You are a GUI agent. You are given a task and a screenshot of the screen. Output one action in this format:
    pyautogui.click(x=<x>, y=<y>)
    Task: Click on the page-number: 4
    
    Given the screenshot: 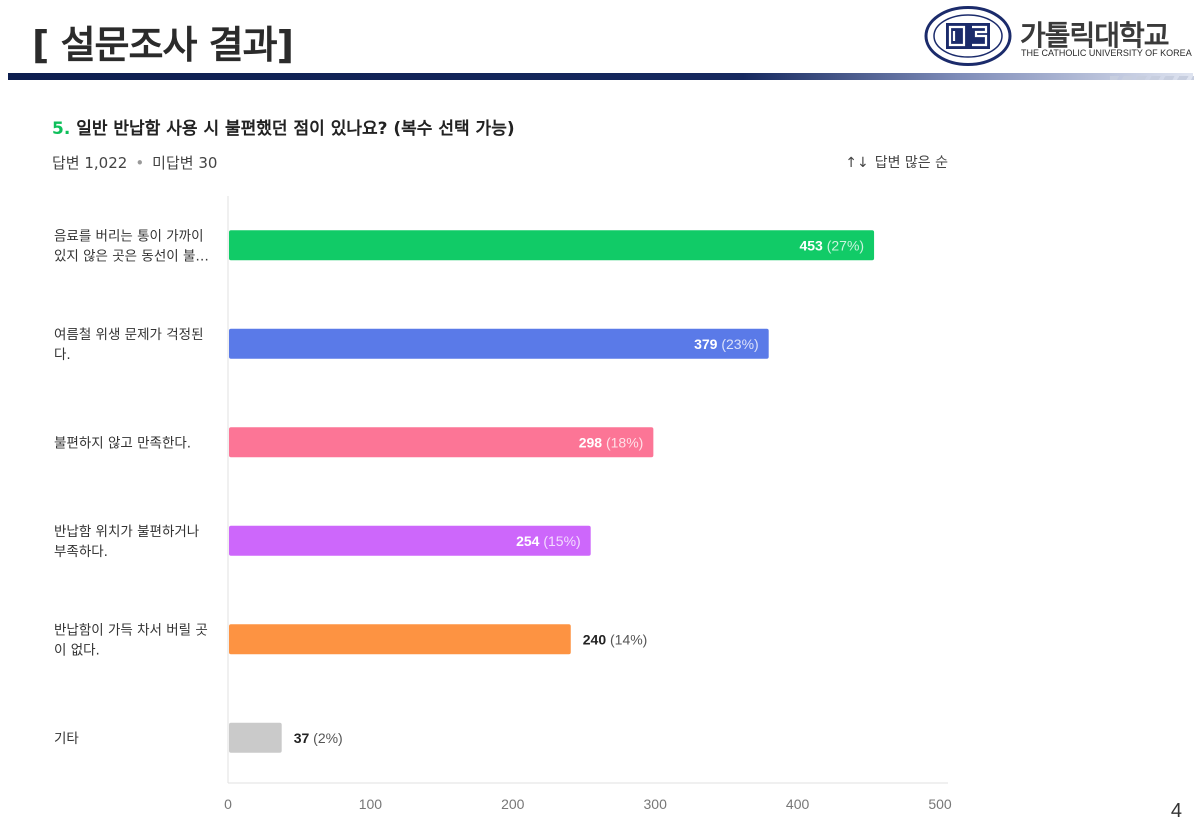 What is the action you would take?
    pyautogui.click(x=1176, y=811)
    